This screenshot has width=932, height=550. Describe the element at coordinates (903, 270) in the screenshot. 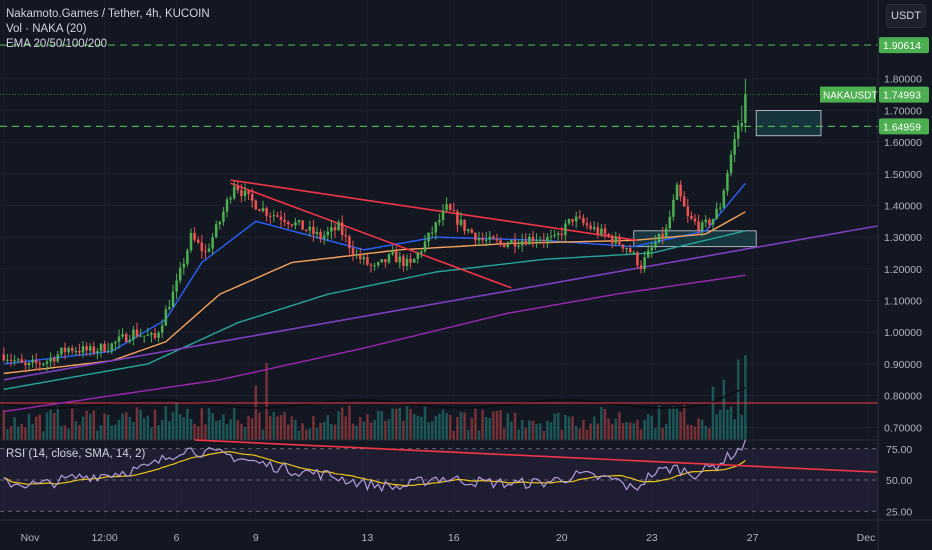

I see `price-tick-label: 1.20000` at that location.